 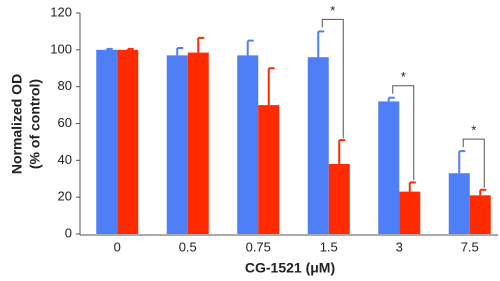 What do you see at coordinates (399, 246) in the screenshot?
I see `x-tick-label: 3` at bounding box center [399, 246].